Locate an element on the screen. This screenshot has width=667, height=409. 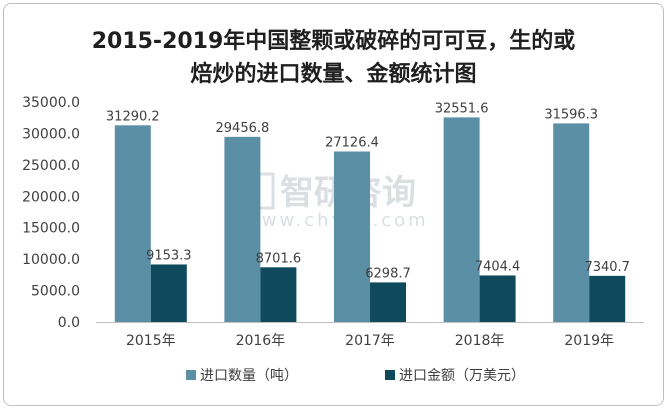
legend-label-amount: 进口金额（万美元） is located at coordinates (462, 376).